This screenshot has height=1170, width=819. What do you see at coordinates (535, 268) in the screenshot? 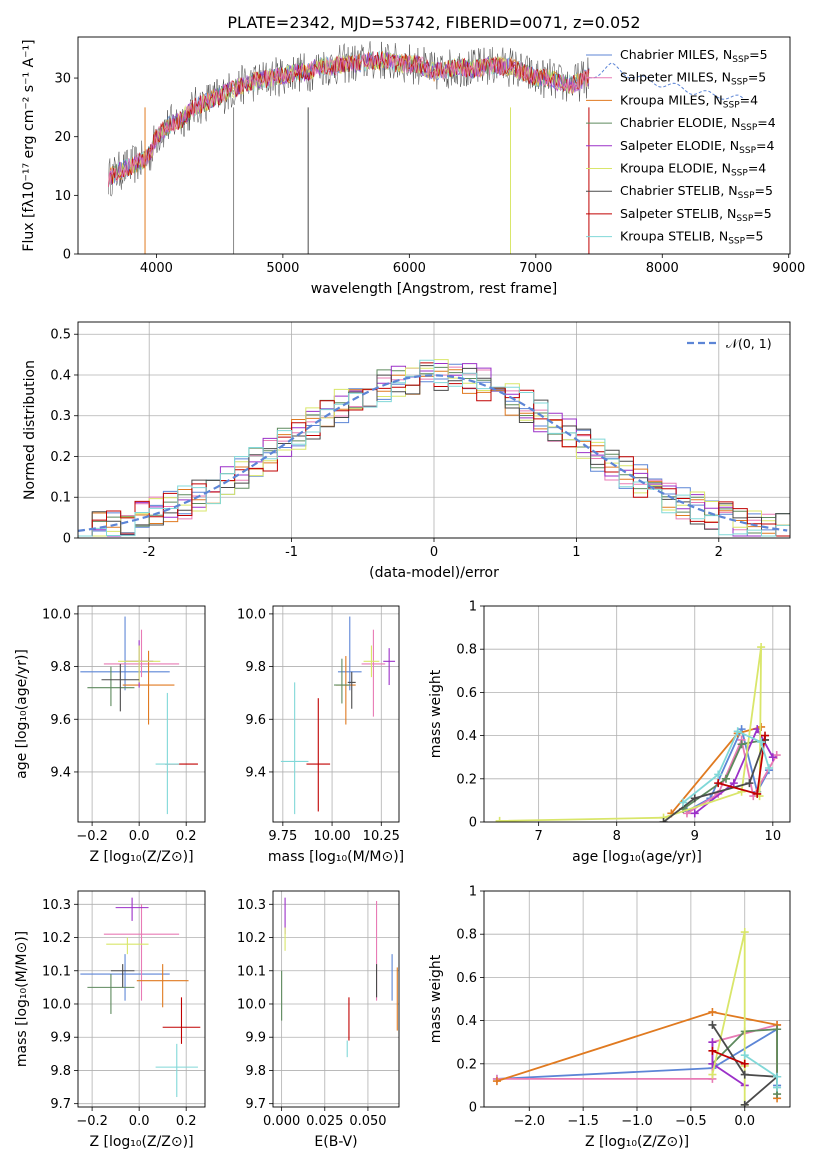
I see `x-tick-label: 7000` at bounding box center [535, 268].